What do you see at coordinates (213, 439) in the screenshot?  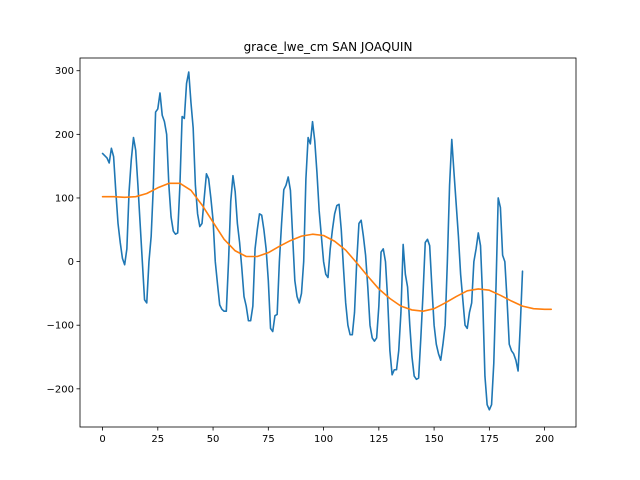 I see `x-tick-label: 50` at bounding box center [213, 439].